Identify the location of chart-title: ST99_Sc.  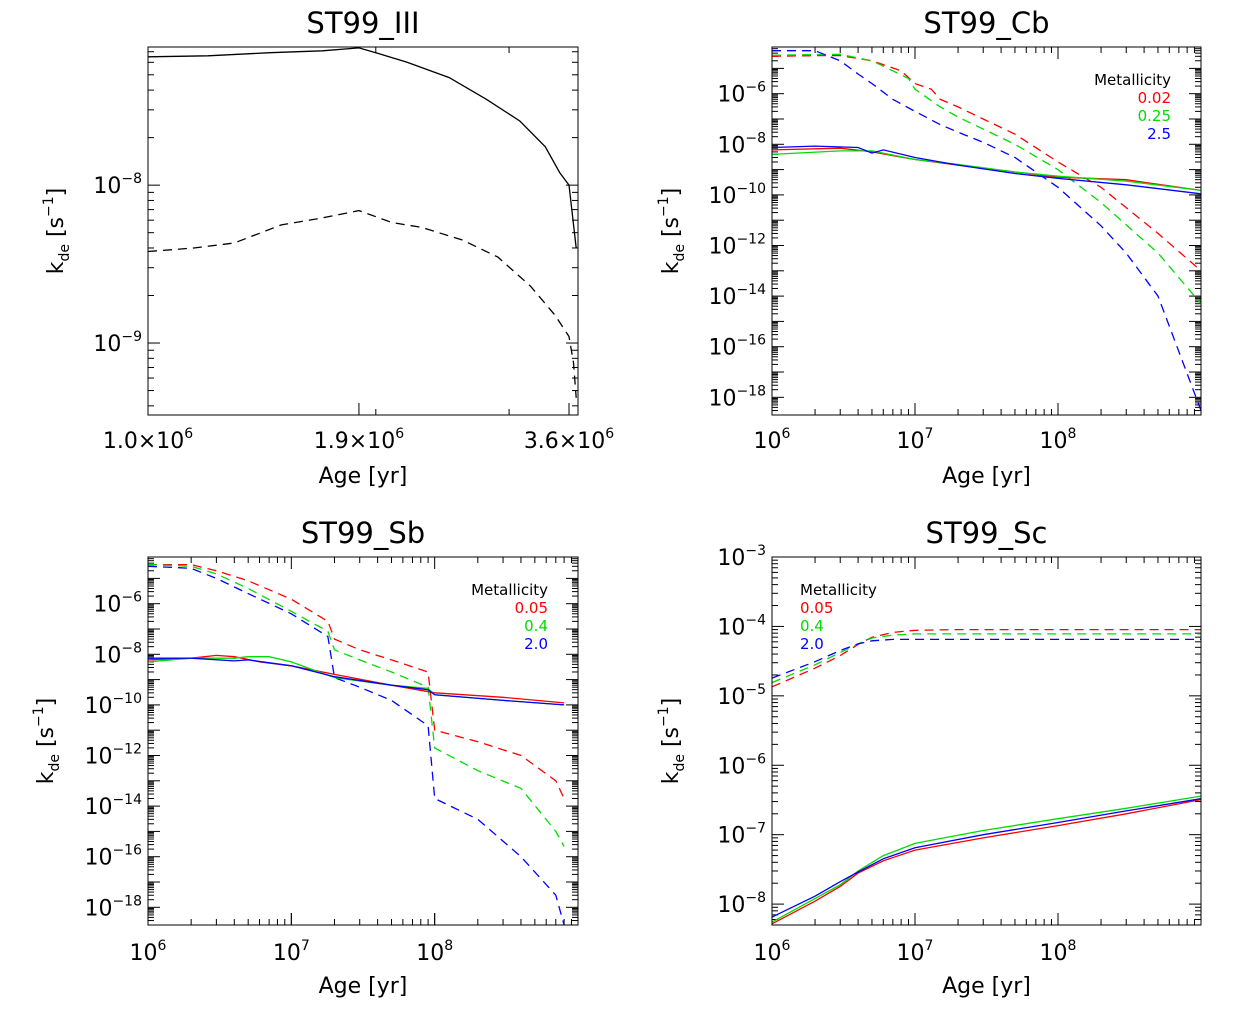
(987, 533).